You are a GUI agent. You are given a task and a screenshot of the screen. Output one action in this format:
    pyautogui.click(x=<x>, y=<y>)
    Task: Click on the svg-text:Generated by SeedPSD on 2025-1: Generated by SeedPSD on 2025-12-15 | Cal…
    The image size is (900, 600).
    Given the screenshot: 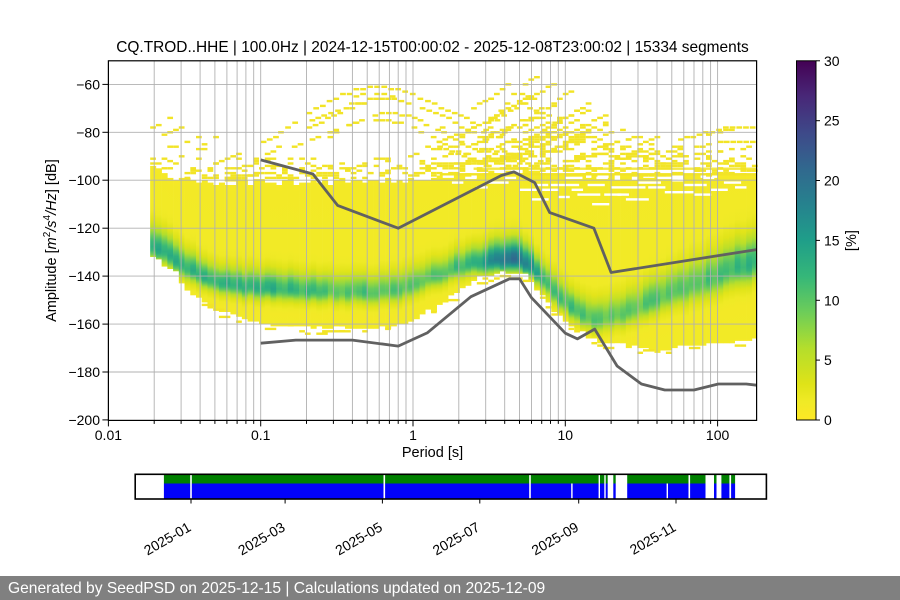 What is the action you would take?
    pyautogui.click(x=276, y=588)
    